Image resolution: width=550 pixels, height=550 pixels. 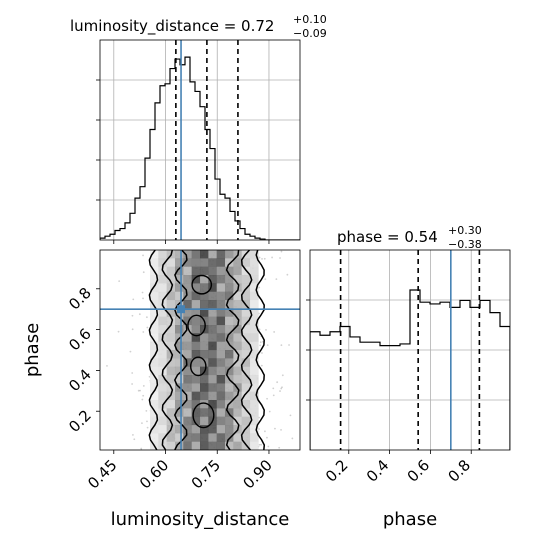 What do you see at coordinates (200, 350) in the screenshot?
I see `joint-axes-frame` at bounding box center [200, 350].